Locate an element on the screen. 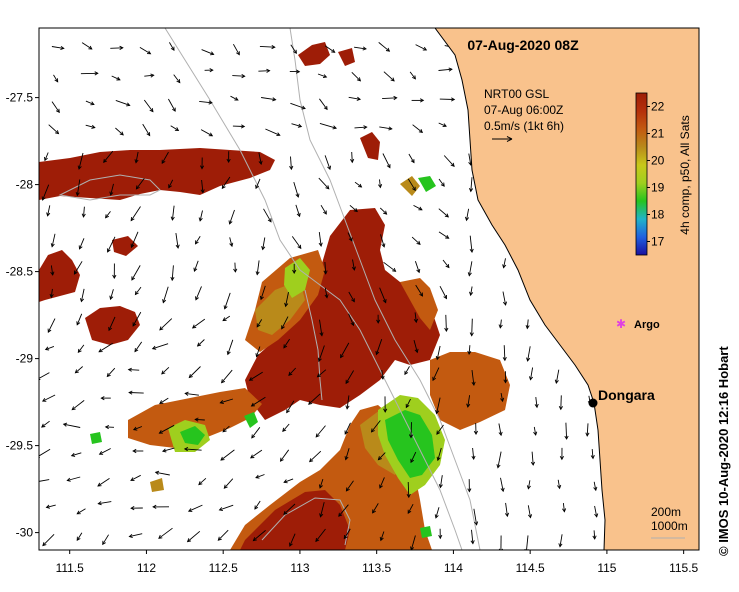  dongara-label: Dongara is located at coordinates (626, 395).